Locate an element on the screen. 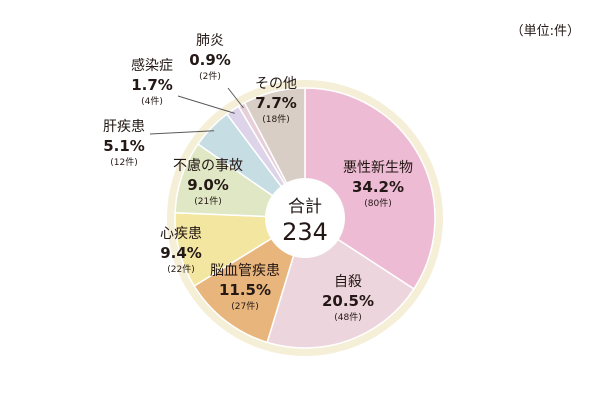 Image resolution: width=600 pixels, height=404 pixels. slice-count: (21件) is located at coordinates (207, 201).